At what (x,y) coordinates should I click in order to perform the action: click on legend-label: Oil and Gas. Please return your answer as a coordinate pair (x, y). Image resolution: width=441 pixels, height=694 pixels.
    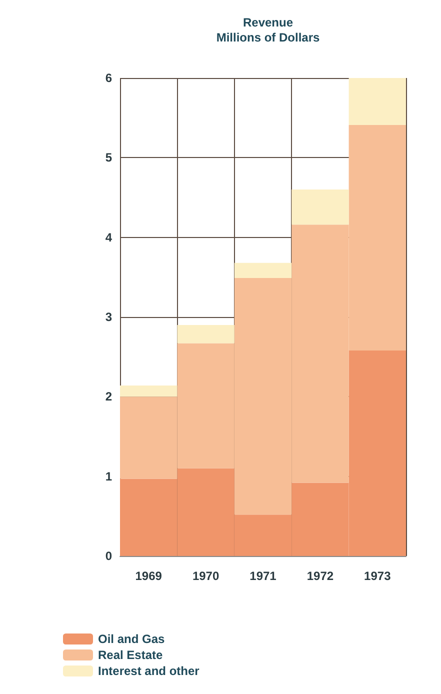
    Looking at the image, I should click on (132, 639).